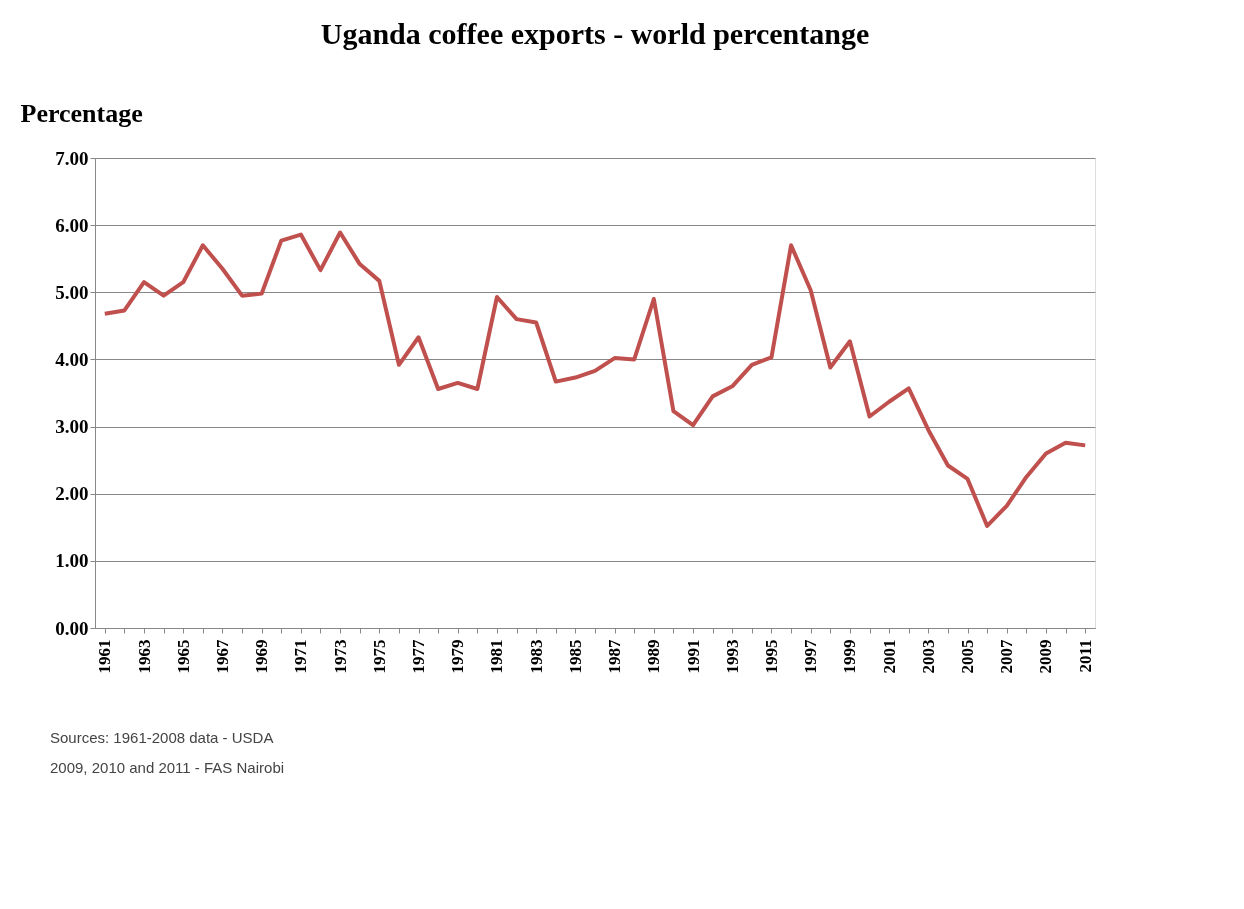 This screenshot has width=1244, height=909. Describe the element at coordinates (72, 158) in the screenshot. I see `y-tick-label: 7.00` at that location.